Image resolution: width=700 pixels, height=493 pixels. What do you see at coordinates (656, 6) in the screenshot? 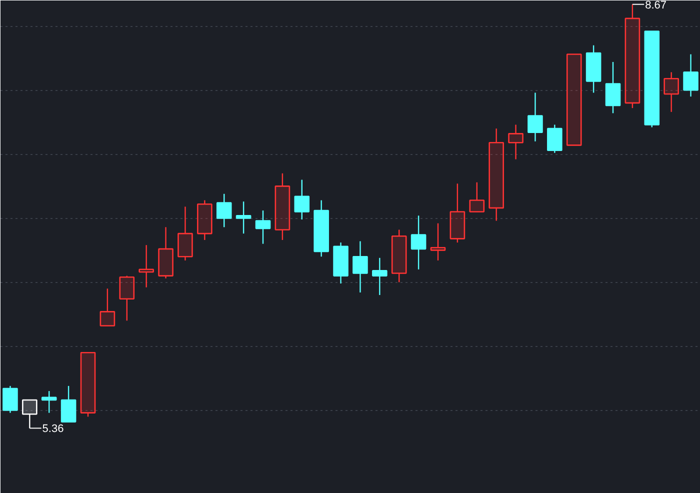
I see `annotation: 8.67` at bounding box center [656, 6].